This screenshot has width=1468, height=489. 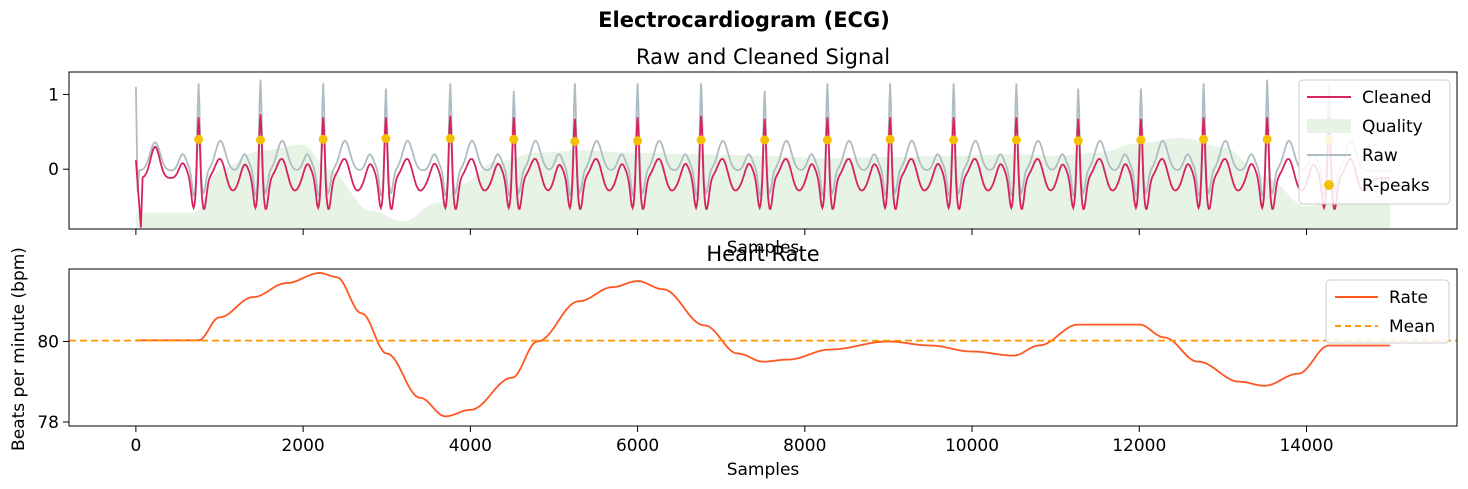 I want to click on x-tick-label: 12000, so click(x=1139, y=446).